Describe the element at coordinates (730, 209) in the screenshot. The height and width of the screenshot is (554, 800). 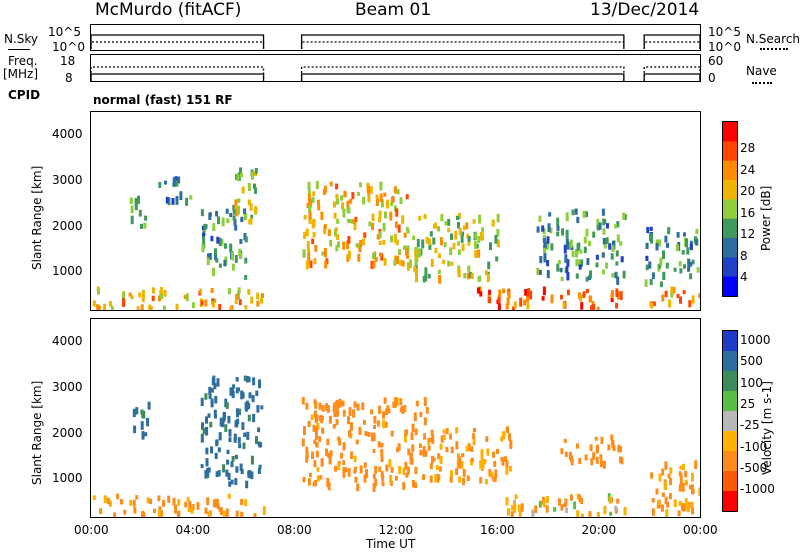
I see `power-colorbar` at that location.